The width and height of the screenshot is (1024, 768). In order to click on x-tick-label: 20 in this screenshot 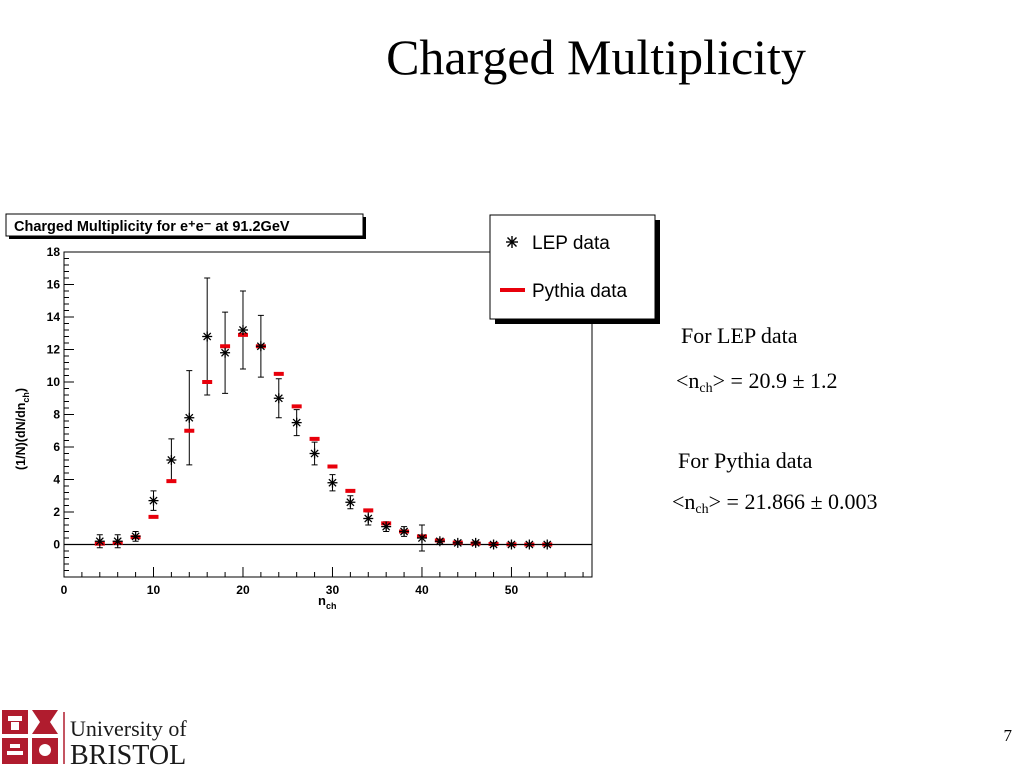, I will do `click(243, 590)`.